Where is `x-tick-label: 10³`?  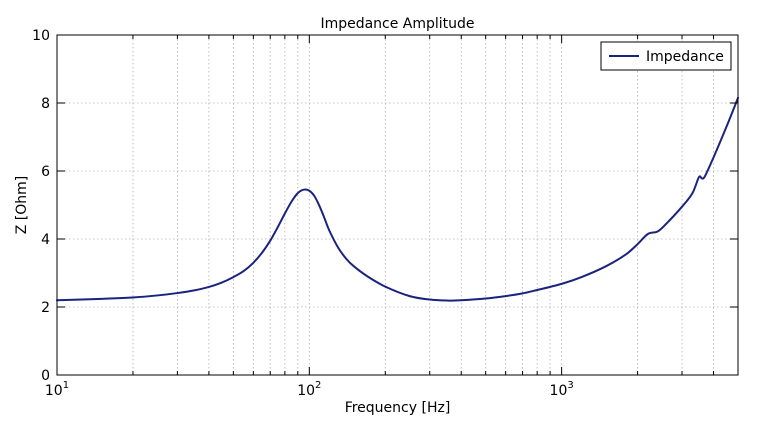 x-tick-label: 10³ is located at coordinates (562, 389).